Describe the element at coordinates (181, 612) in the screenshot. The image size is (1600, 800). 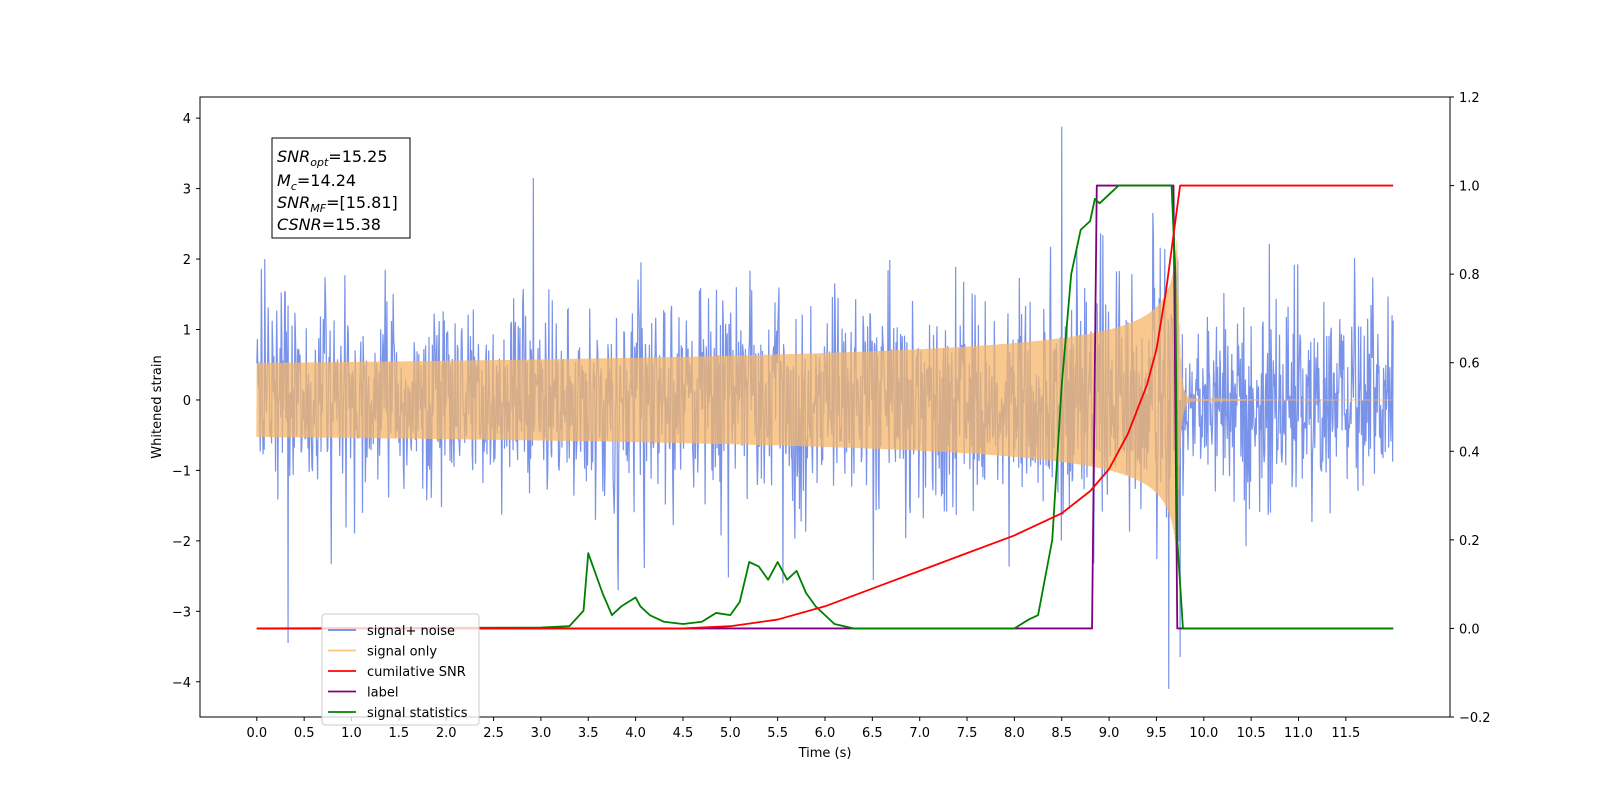
I see `y-tick-label: −3` at that location.